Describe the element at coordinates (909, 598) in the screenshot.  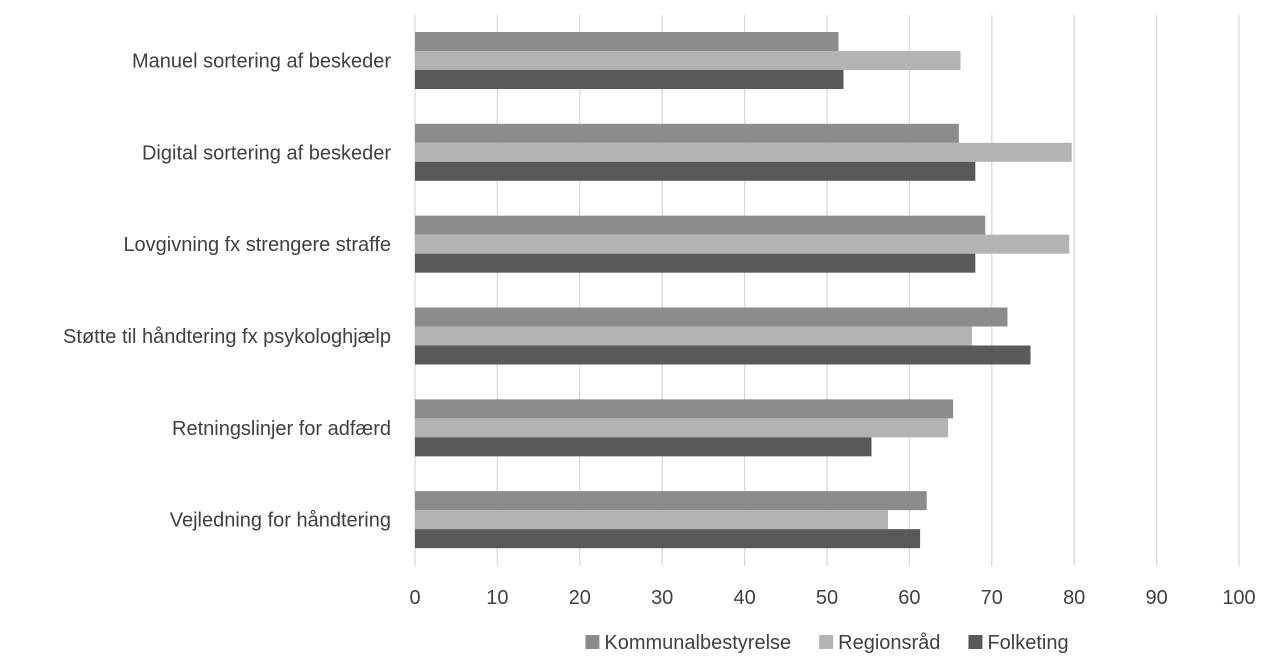
I see `x-tick-label: 60` at that location.